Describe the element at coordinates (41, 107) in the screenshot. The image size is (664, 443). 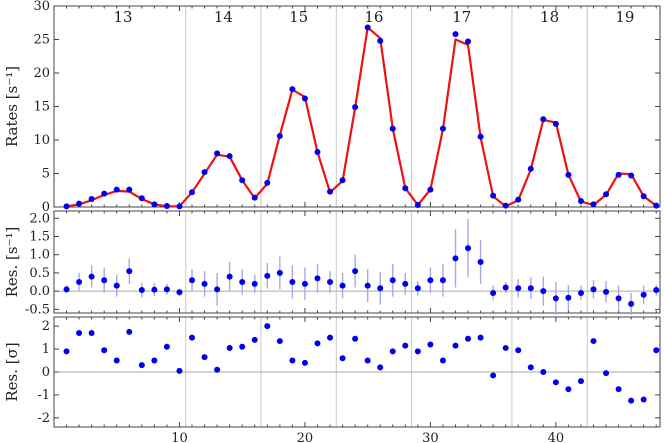
I see `y-tick-label: 15` at that location.